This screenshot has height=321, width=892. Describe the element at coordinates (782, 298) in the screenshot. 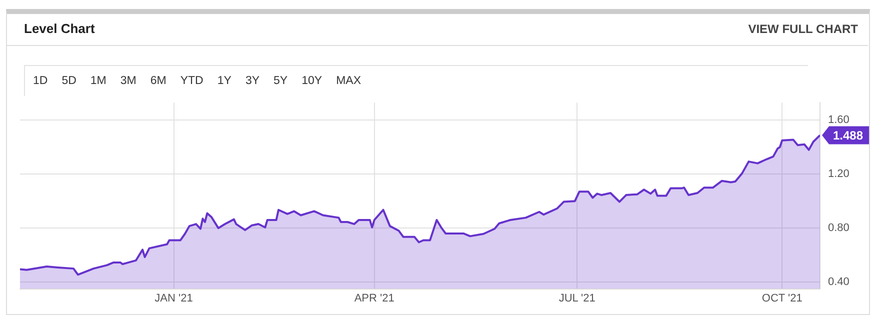

I see `x-tick-label: OCT '21` at that location.